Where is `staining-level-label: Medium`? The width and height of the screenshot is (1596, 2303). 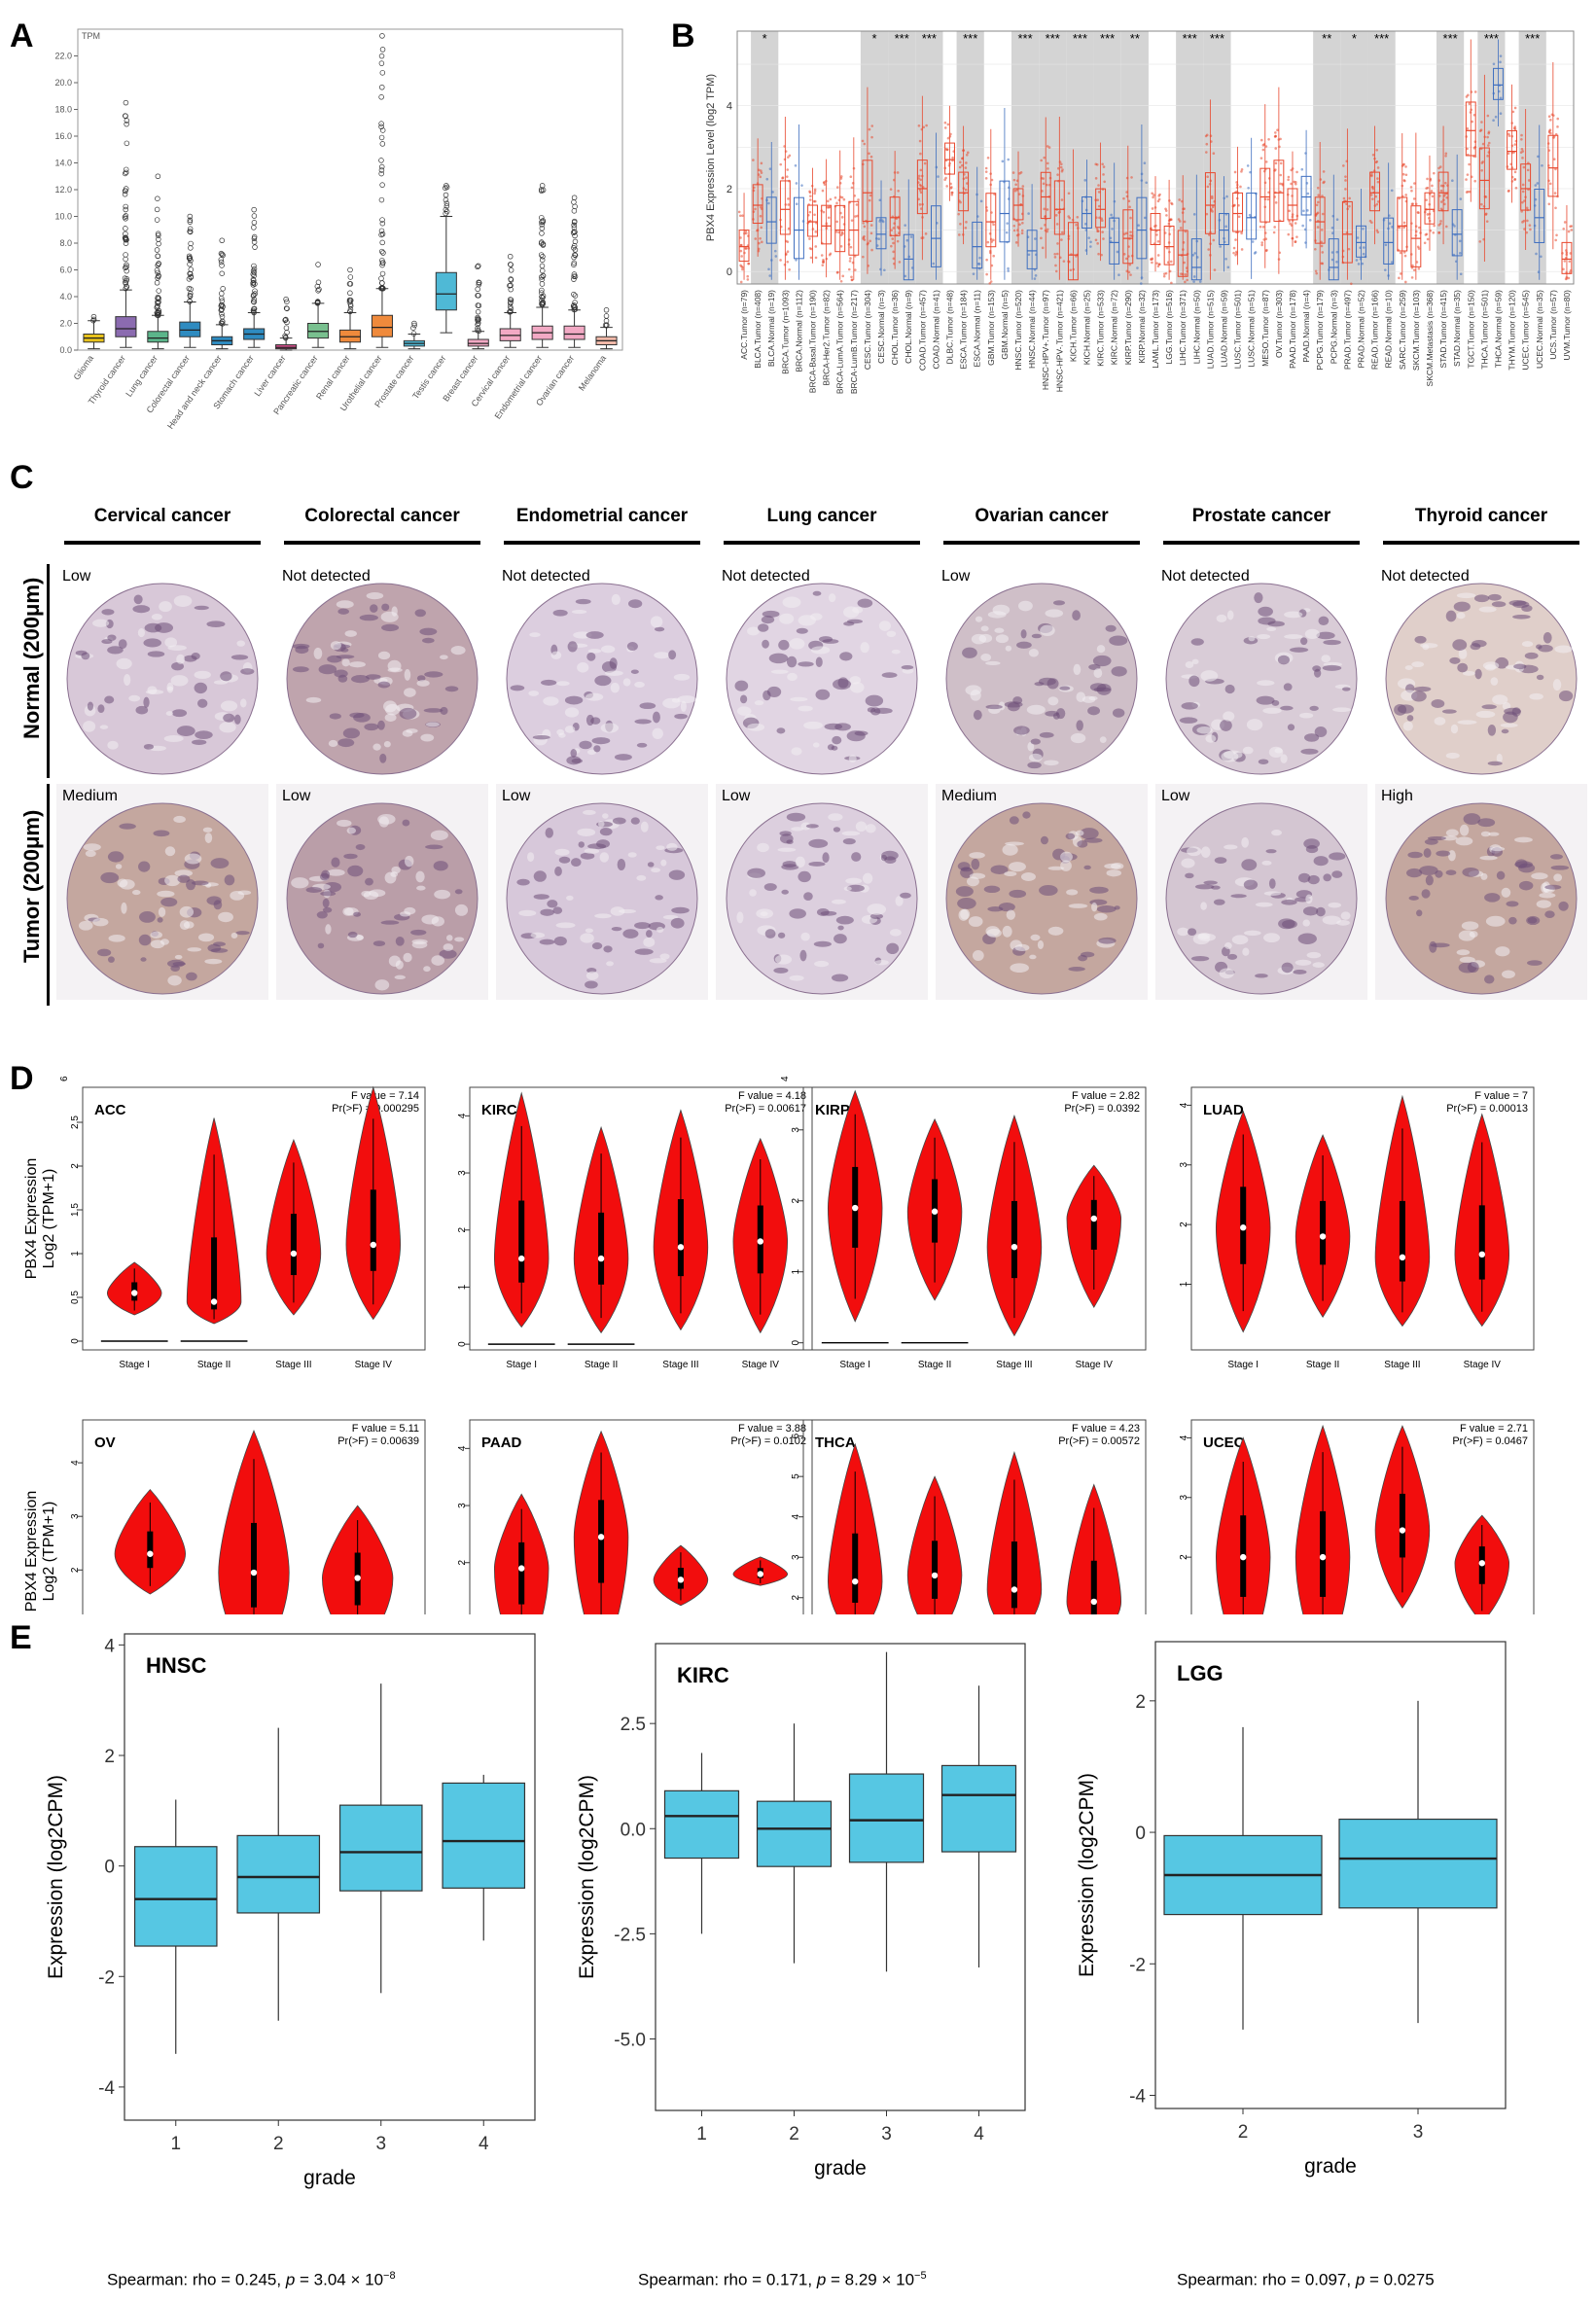 staining-level-label: Medium is located at coordinates (969, 796).